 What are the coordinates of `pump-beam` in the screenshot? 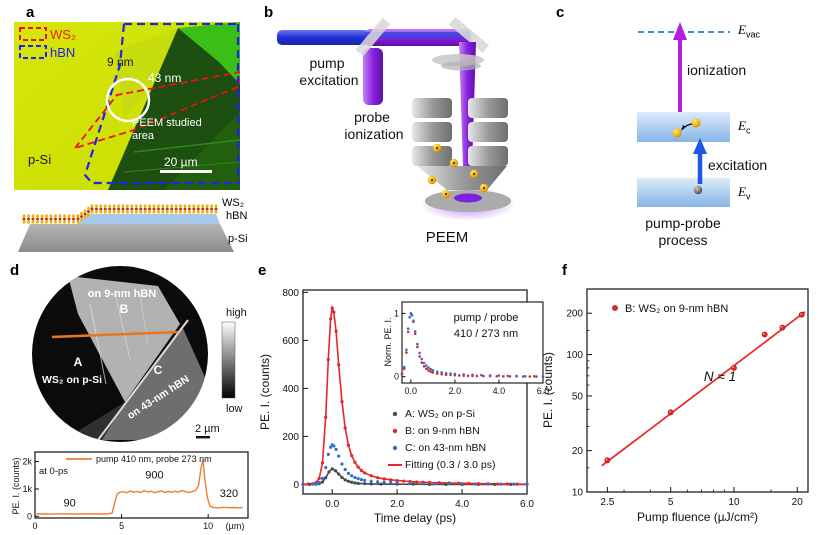 It's located at (323, 37).